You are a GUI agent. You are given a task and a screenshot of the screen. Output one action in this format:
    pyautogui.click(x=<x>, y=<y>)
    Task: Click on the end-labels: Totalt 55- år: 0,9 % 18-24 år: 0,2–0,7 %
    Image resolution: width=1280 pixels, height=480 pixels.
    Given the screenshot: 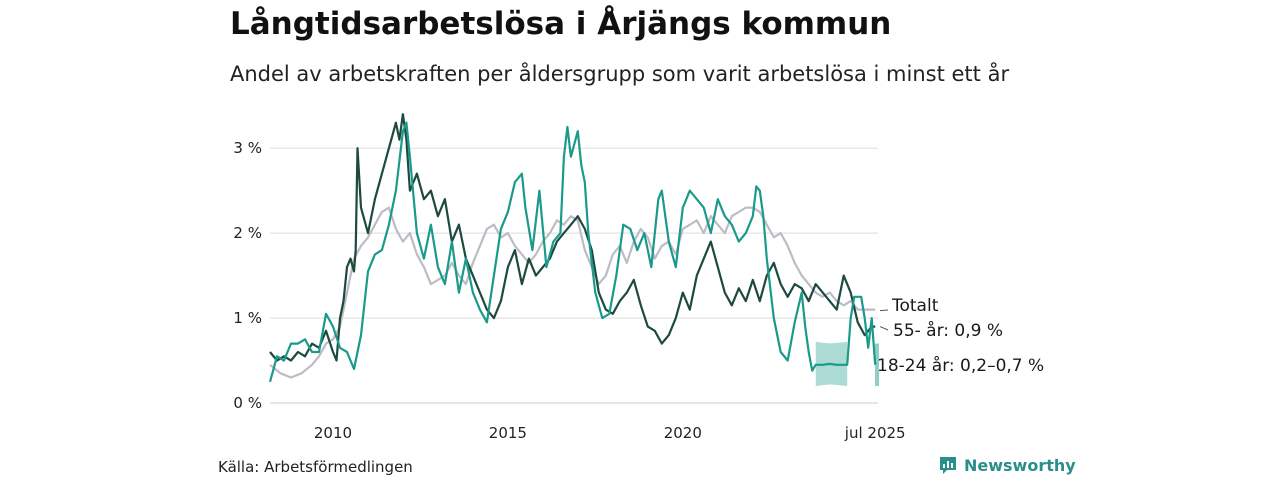 What is the action you would take?
    pyautogui.click(x=960, y=336)
    